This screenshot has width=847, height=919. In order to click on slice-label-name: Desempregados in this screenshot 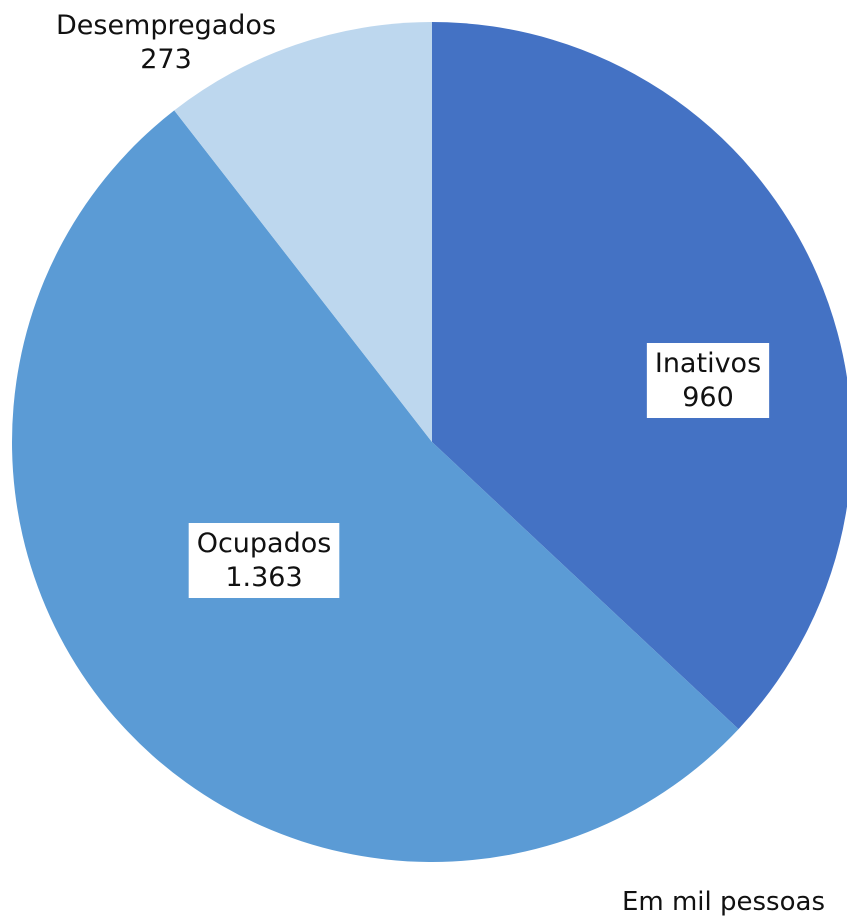, I will do `click(166, 25)`.